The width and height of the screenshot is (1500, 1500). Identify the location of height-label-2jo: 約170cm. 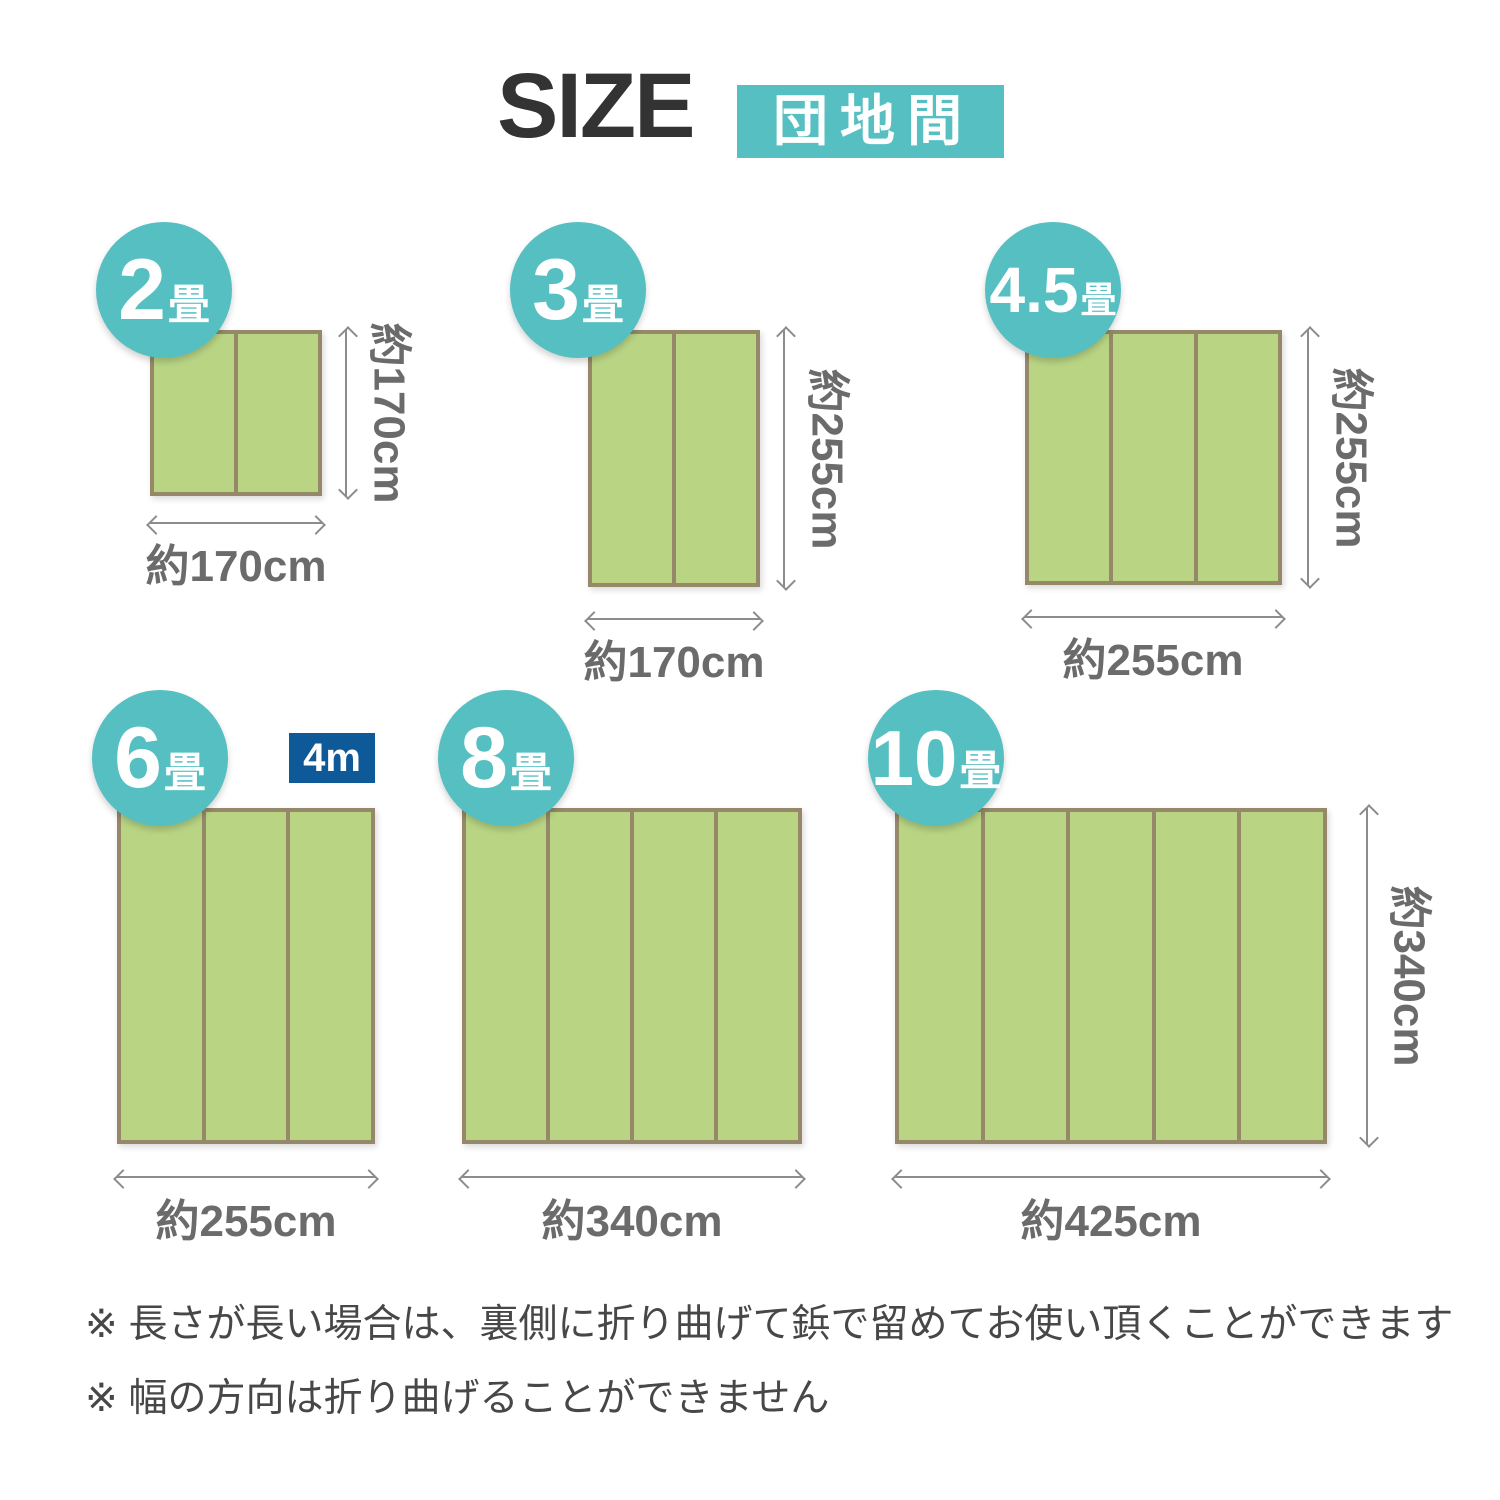
(389, 413).